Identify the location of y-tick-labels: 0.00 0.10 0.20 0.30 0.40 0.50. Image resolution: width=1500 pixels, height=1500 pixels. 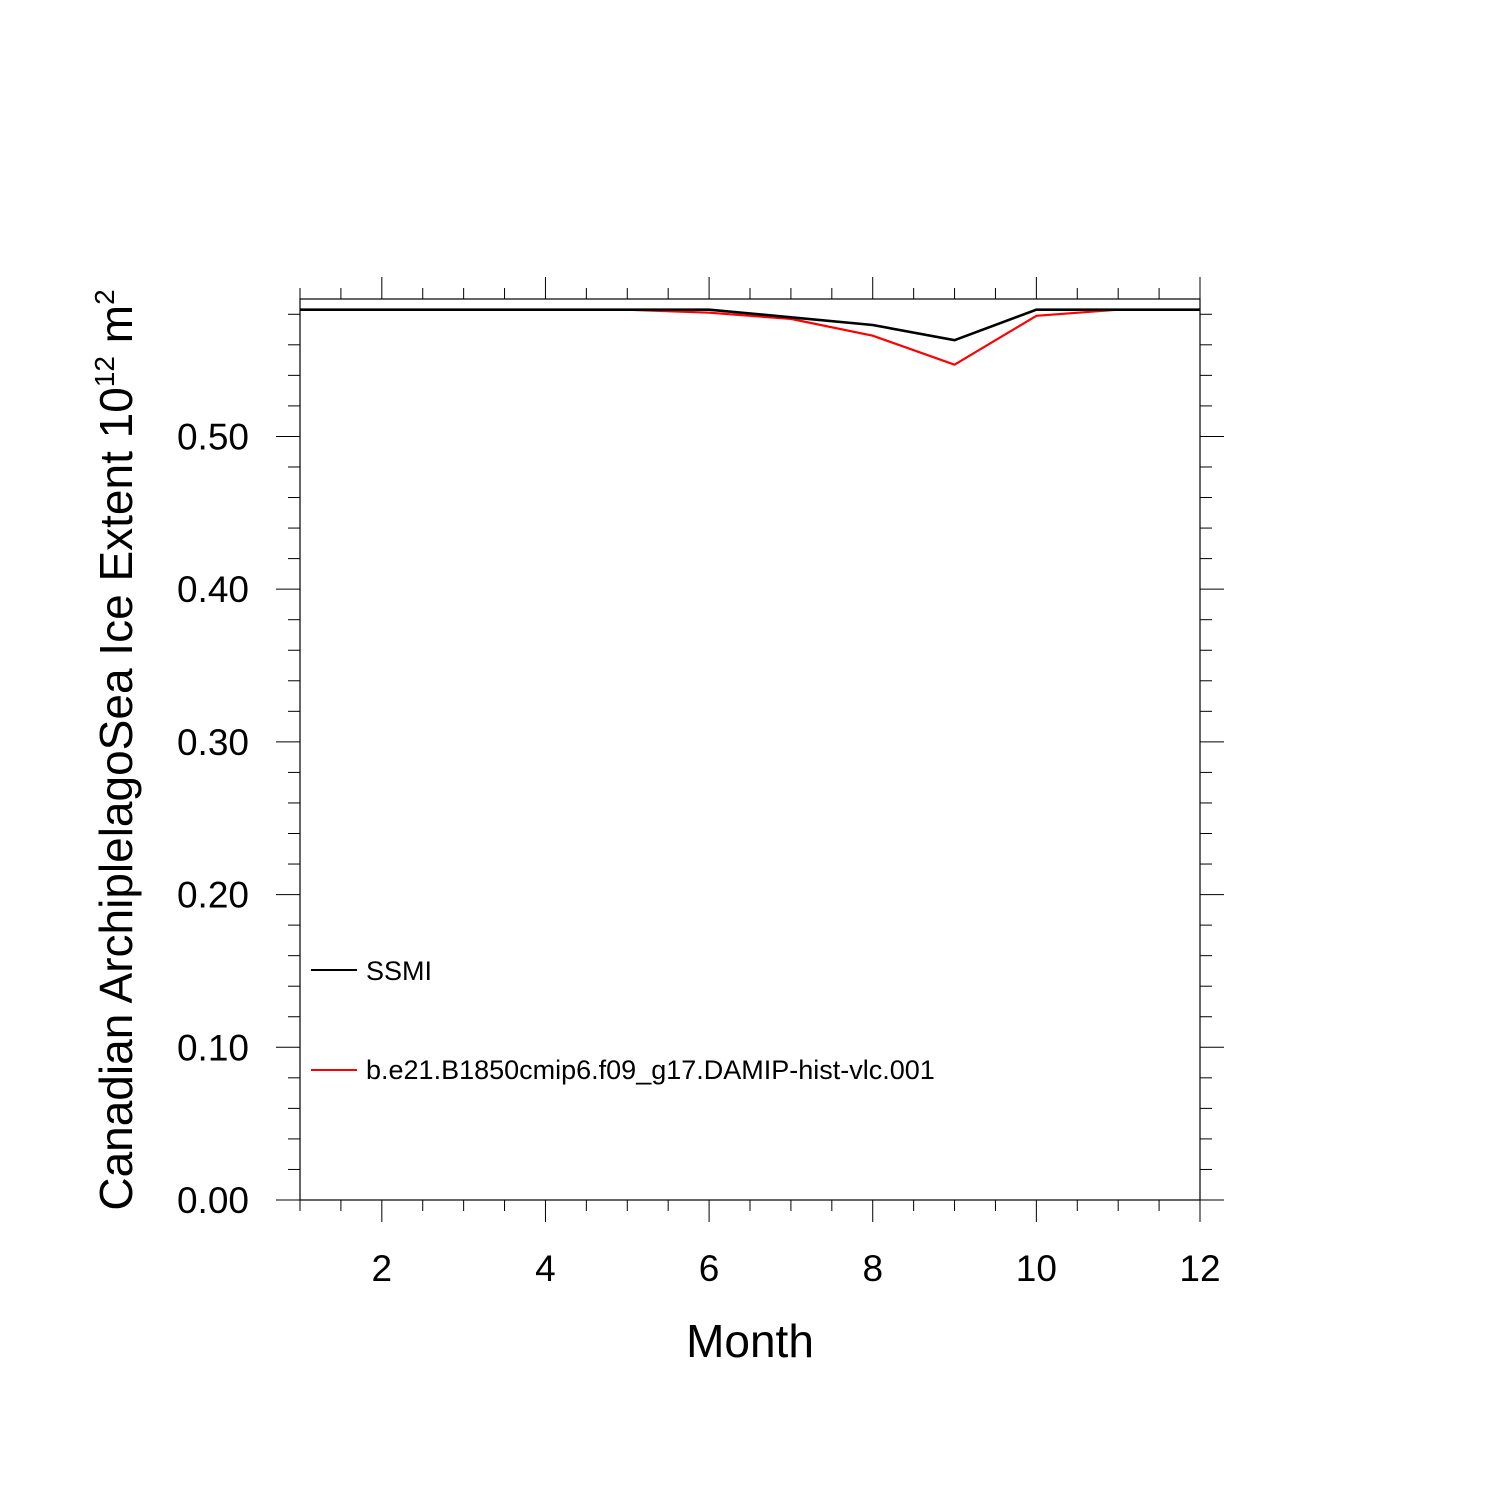
(213, 818).